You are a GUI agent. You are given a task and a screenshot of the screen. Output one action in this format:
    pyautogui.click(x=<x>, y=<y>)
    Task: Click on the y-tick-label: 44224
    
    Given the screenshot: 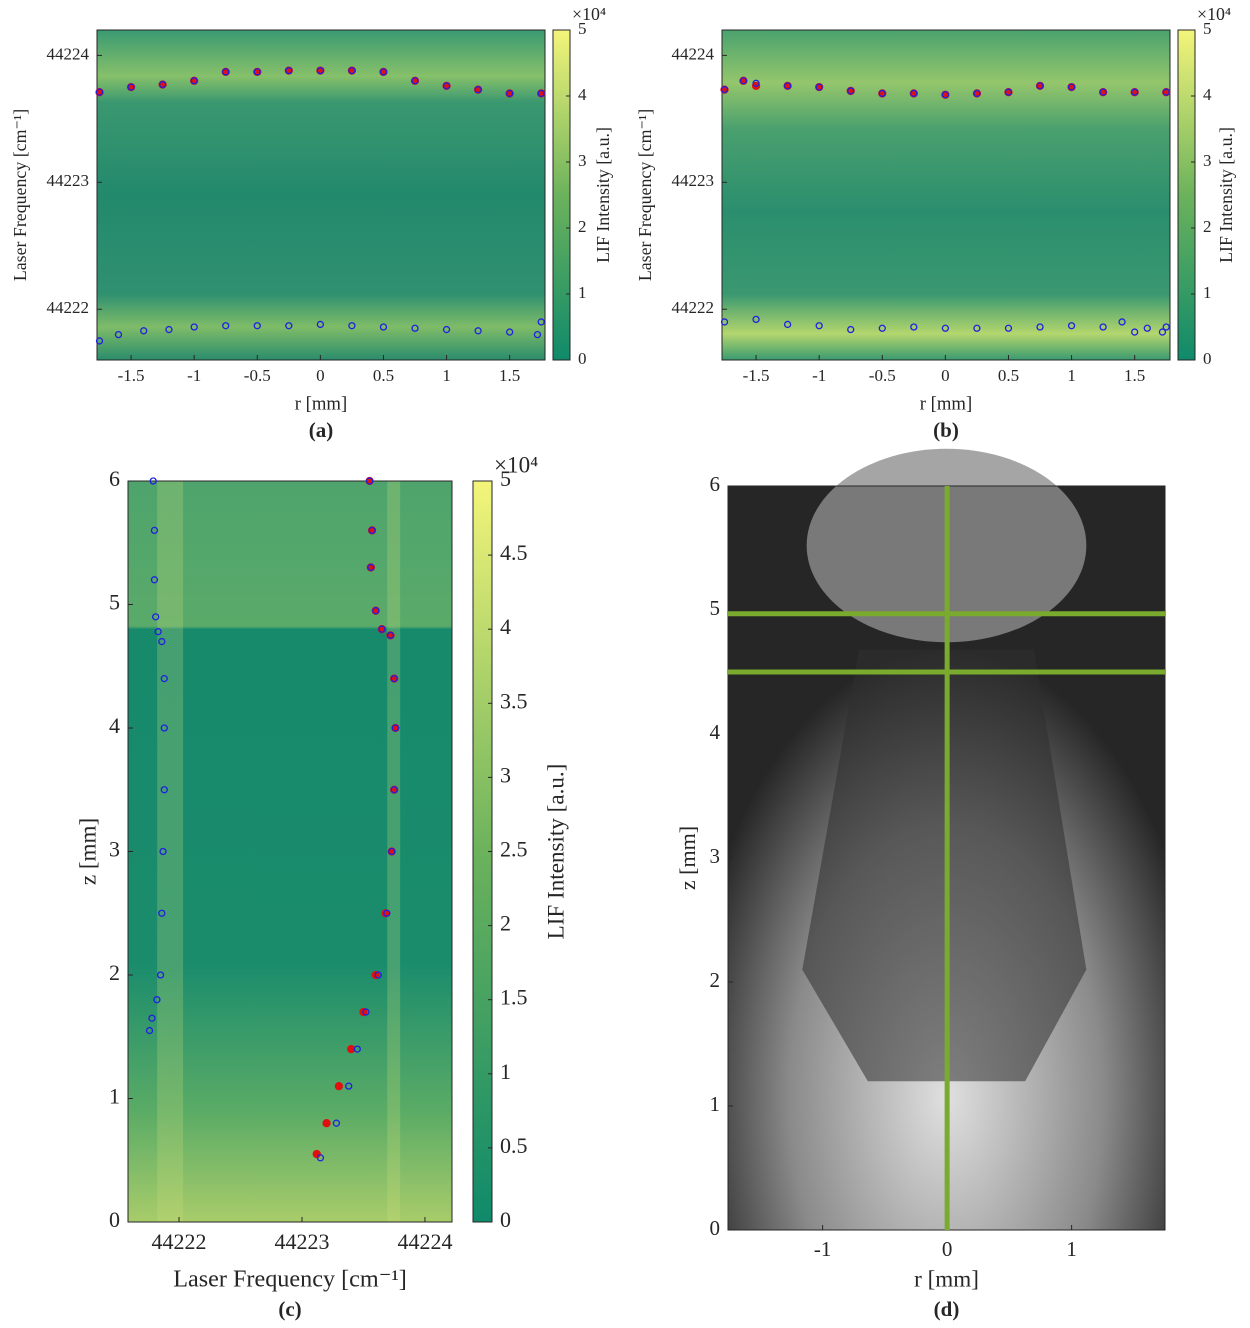 What is the action you would take?
    pyautogui.click(x=68, y=53)
    